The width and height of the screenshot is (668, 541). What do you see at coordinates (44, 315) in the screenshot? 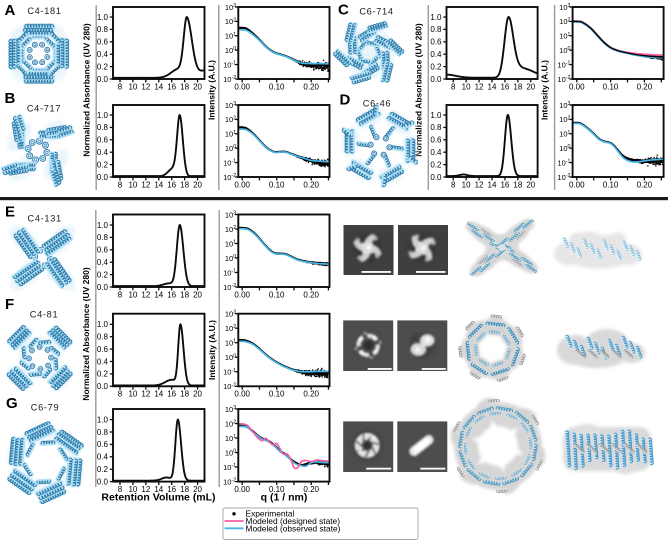
I see `svg-text: C4-81` at bounding box center [44, 315].